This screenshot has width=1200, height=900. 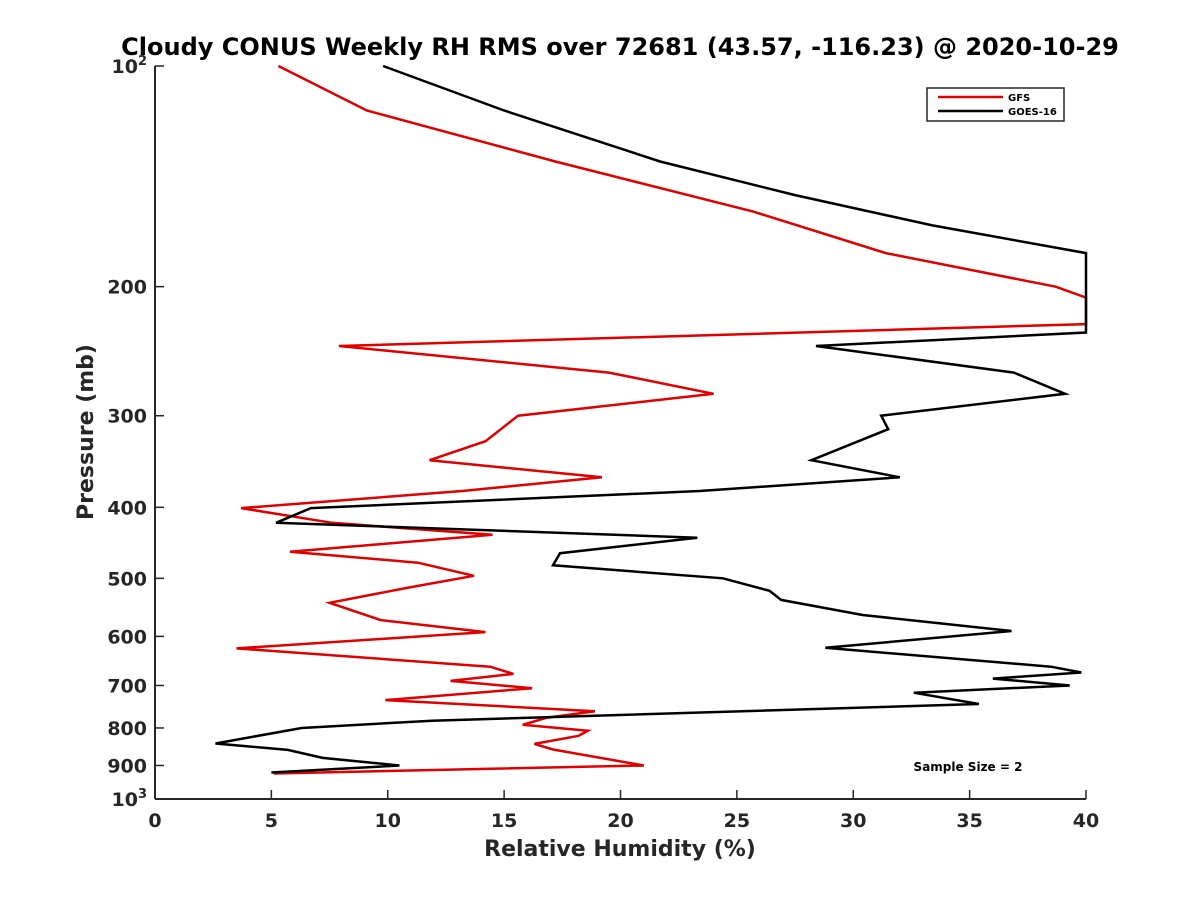 What do you see at coordinates (130, 66) in the screenshot?
I see `y-tick-label: 10²` at bounding box center [130, 66].